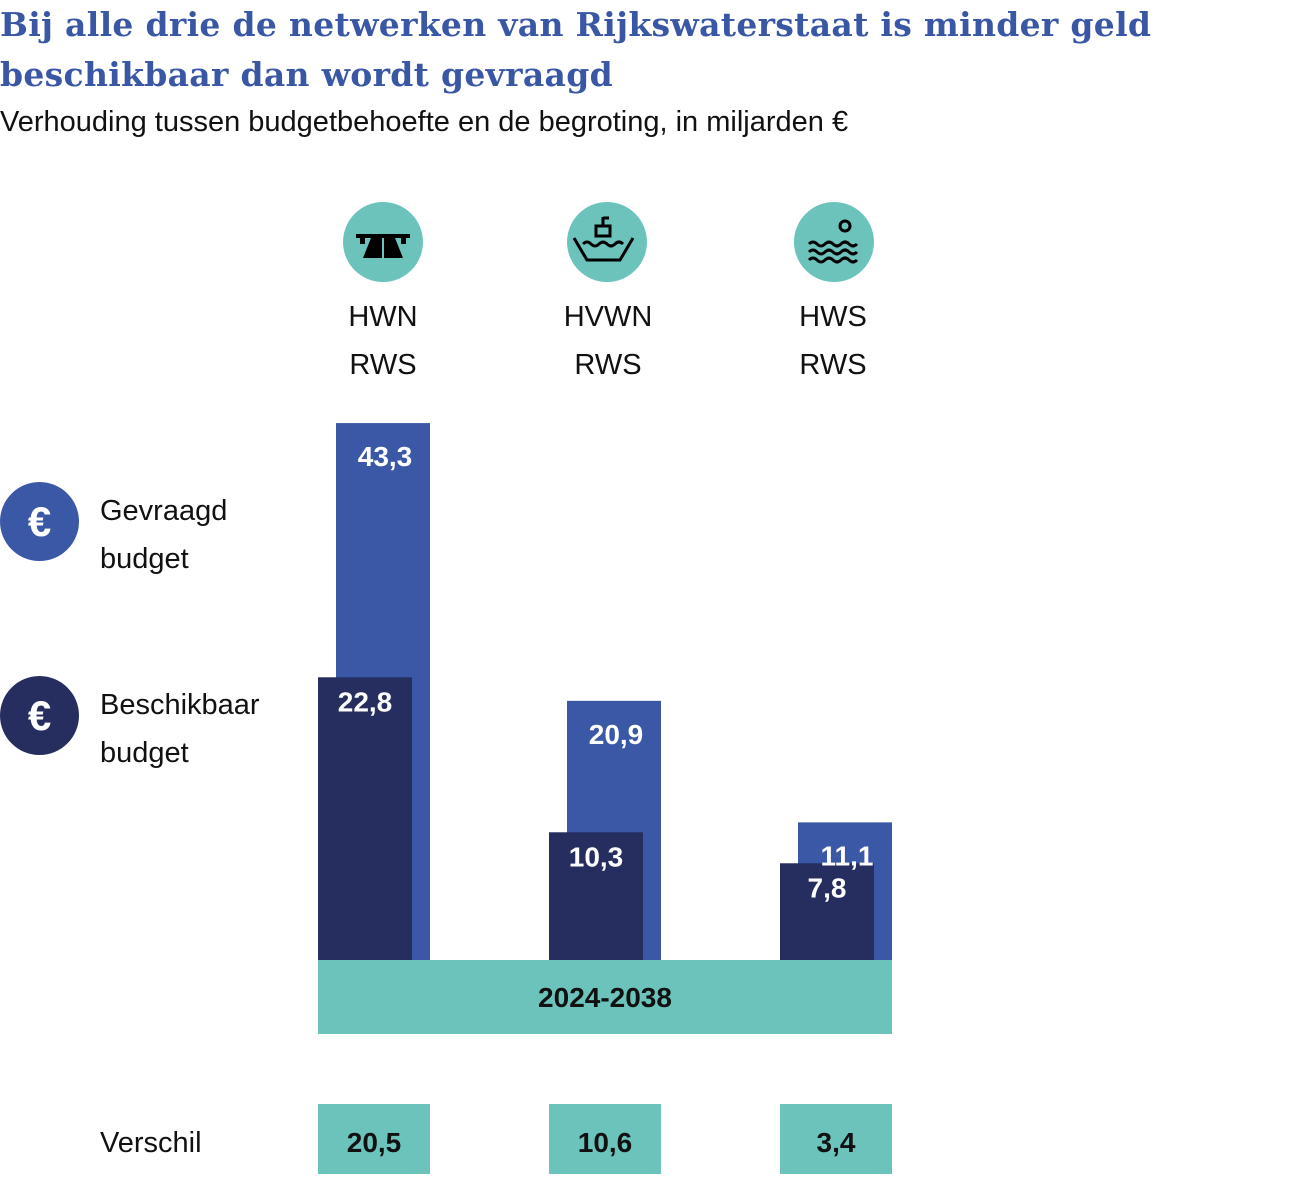 The image size is (1299, 1178). Describe the element at coordinates (833, 341) in the screenshot. I see `network-label-hws: HWS RWS` at that location.